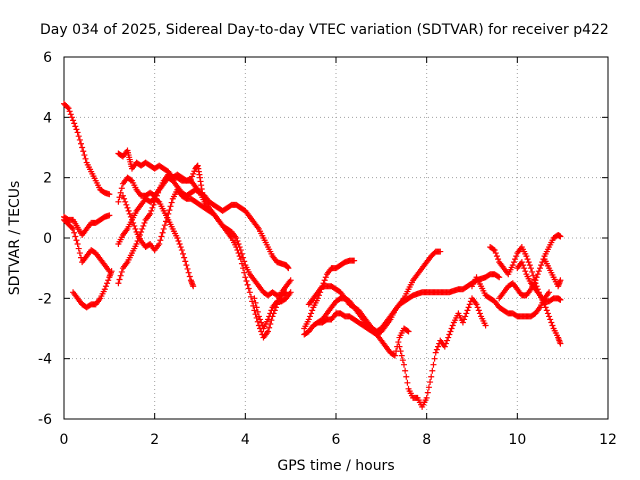  What do you see at coordinates (336, 440) in the screenshot?
I see `x-tick-label: 6` at bounding box center [336, 440].